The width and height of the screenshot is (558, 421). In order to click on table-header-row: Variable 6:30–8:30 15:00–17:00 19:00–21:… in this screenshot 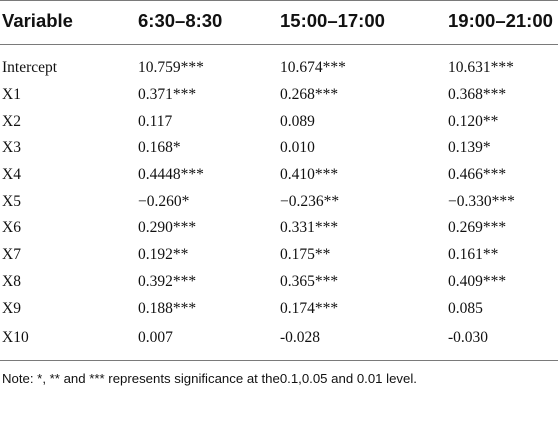, I will do `click(279, 22)`.